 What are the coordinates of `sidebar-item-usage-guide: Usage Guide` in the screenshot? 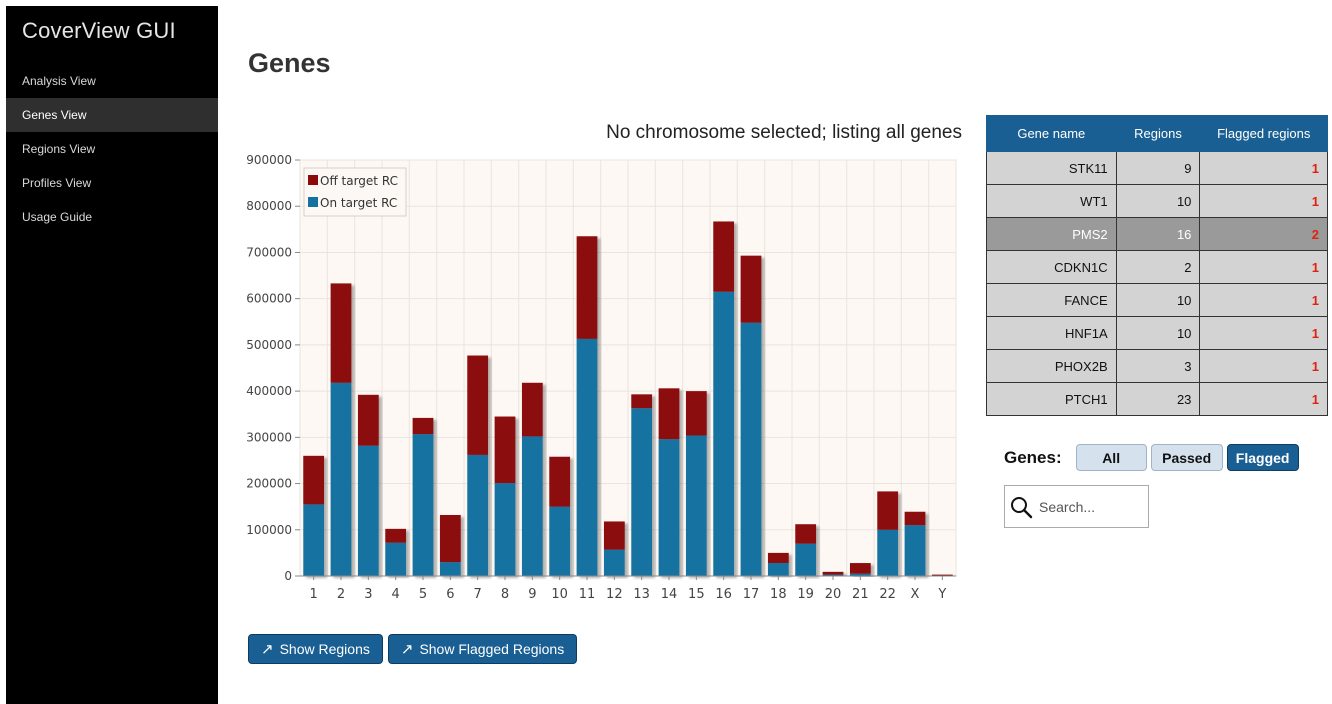 It's located at (112, 217).